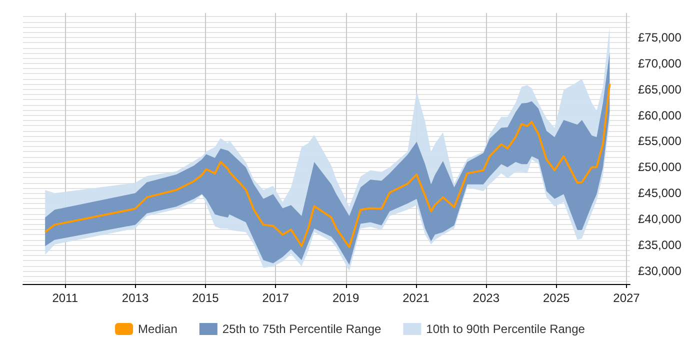  What do you see at coordinates (660, 271) in the screenshot?
I see `y-tick-label: £30,000` at bounding box center [660, 271].